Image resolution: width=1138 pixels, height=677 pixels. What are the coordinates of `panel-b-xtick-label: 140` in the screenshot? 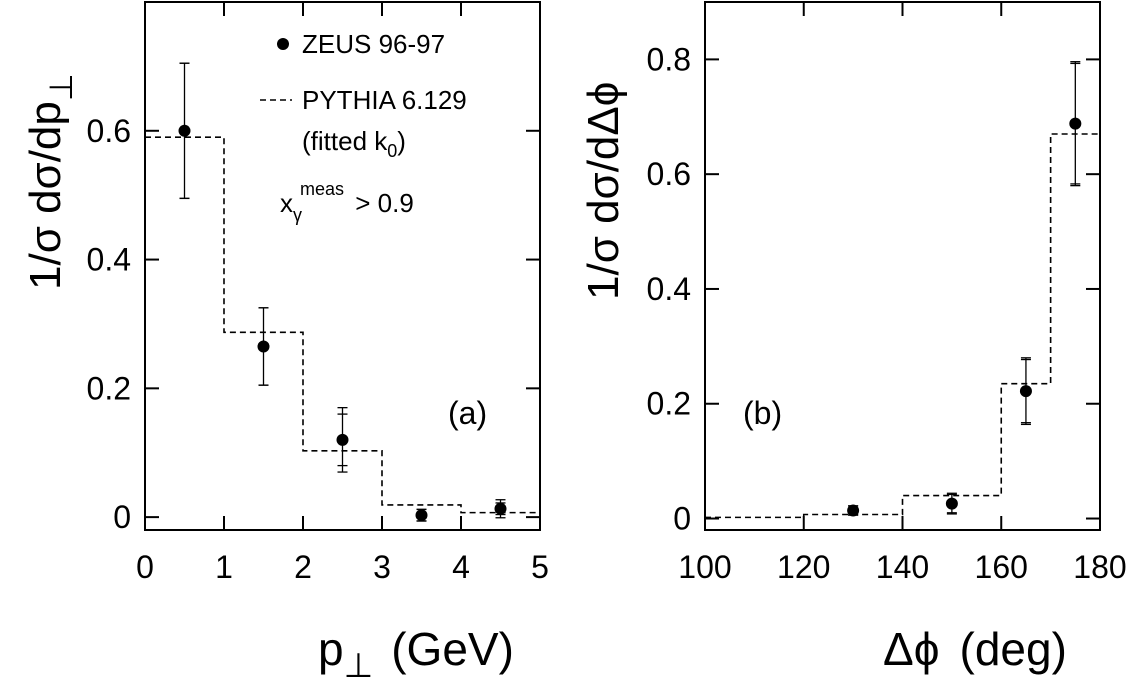 It's located at (902, 567).